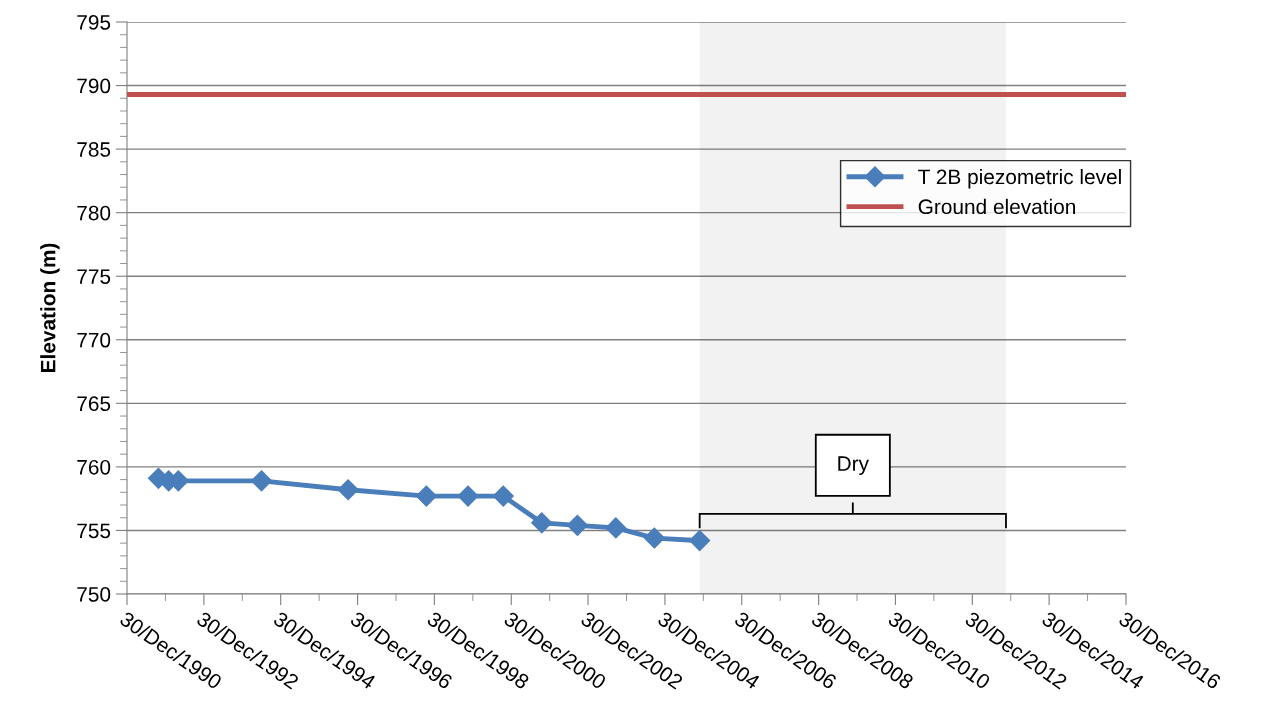  What do you see at coordinates (1019, 178) in the screenshot?
I see `legend-label: T 2B piezometric level` at bounding box center [1019, 178].